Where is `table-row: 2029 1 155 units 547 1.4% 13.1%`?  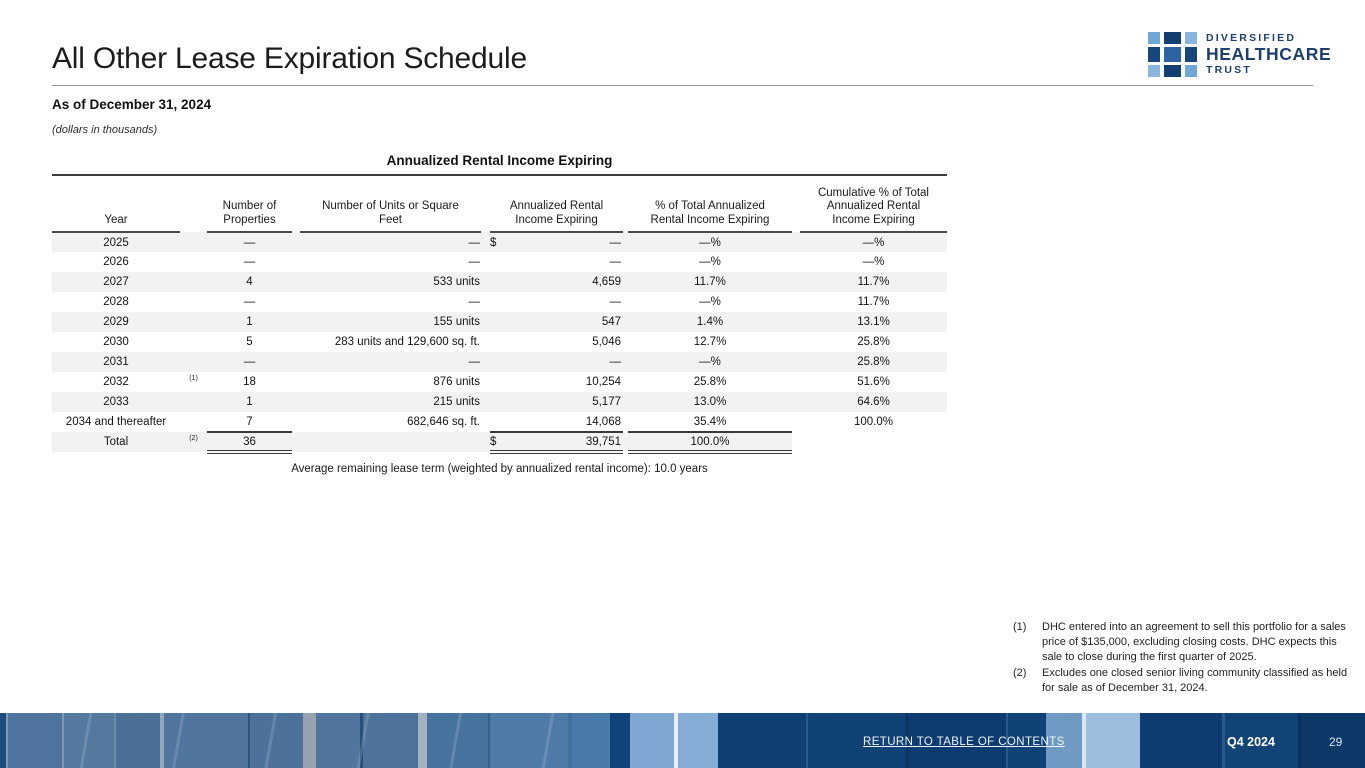
table-row: 2029 1 155 units 547 1.4% 13.1% is located at coordinates (499, 322).